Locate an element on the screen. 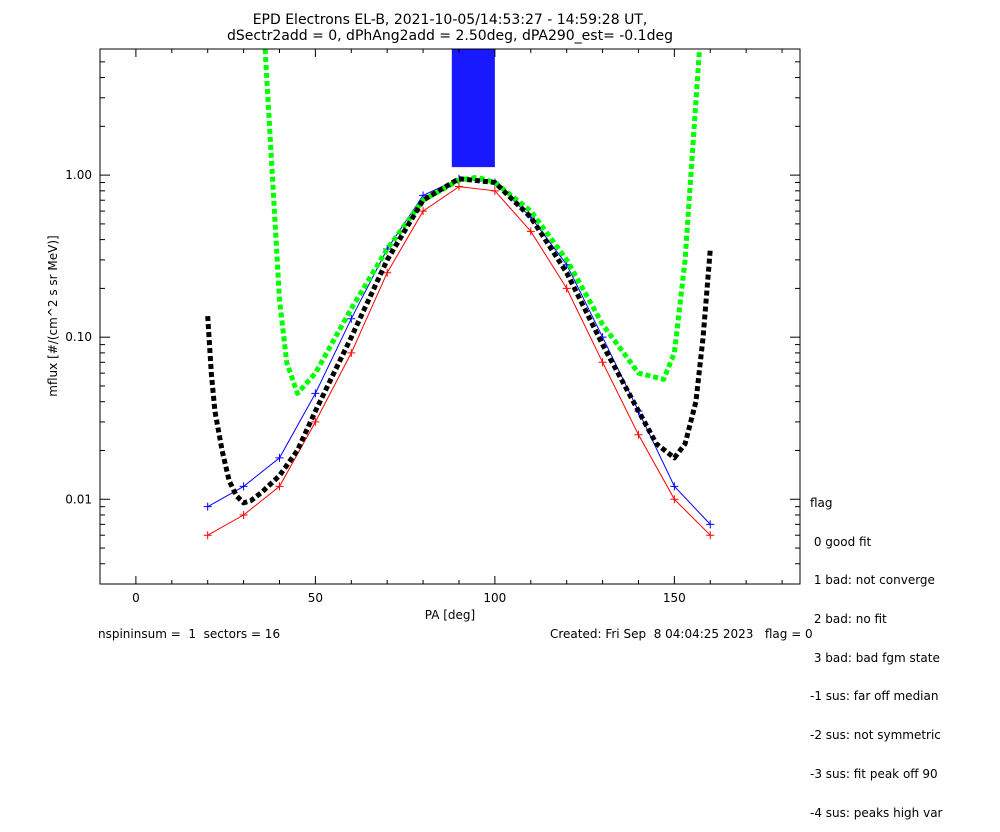  x-tick-label: 150 is located at coordinates (674, 598).